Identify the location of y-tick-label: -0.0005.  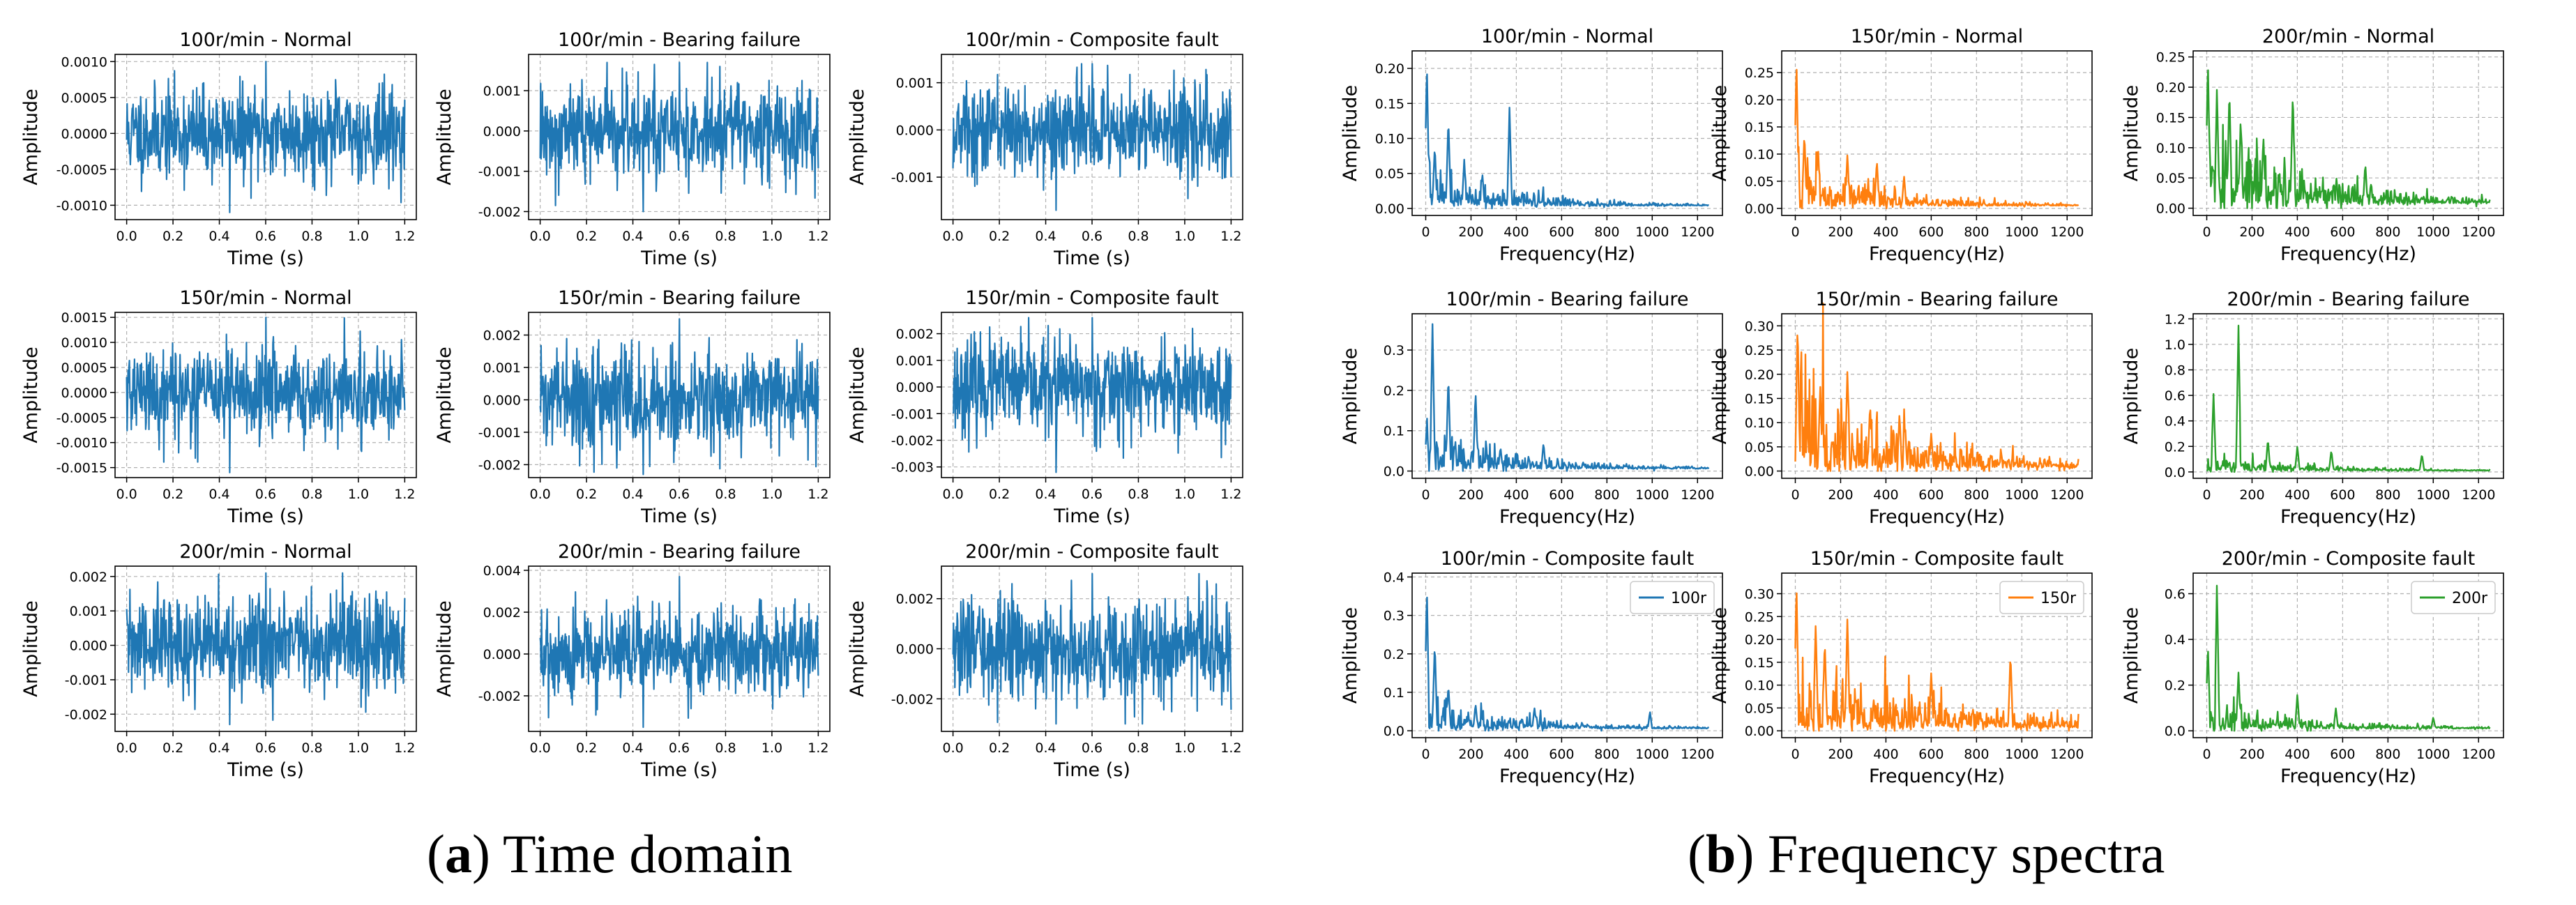
(81, 418).